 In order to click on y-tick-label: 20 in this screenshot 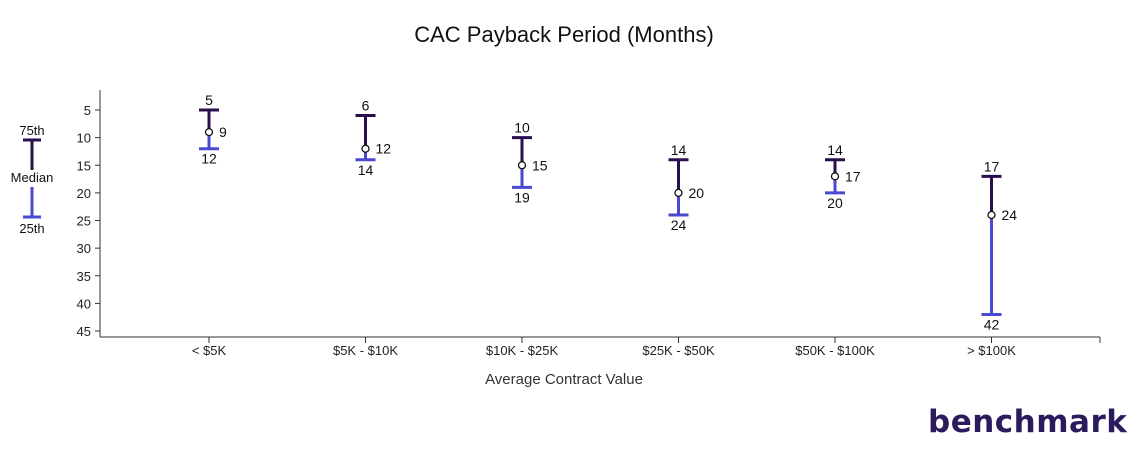, I will do `click(84, 193)`.